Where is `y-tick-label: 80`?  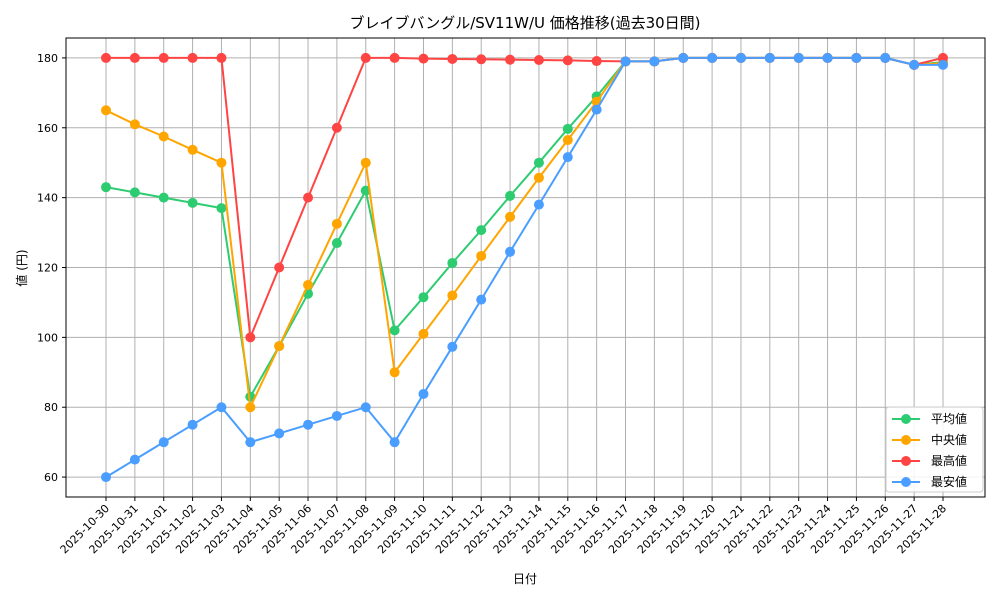 y-tick-label: 80 is located at coordinates (51, 407).